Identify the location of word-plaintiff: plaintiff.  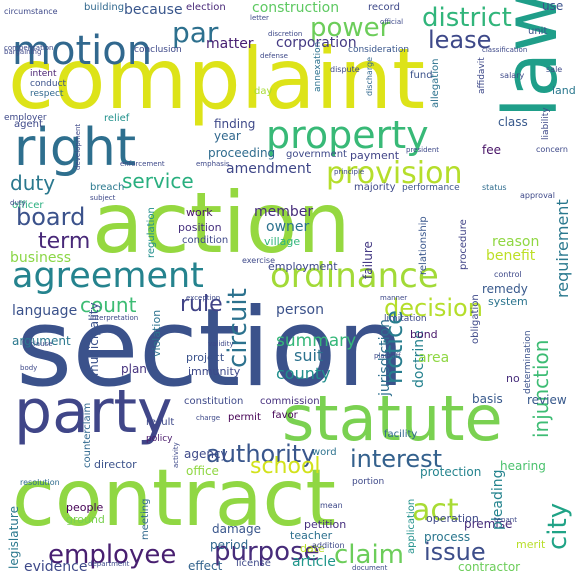
(387, 356).